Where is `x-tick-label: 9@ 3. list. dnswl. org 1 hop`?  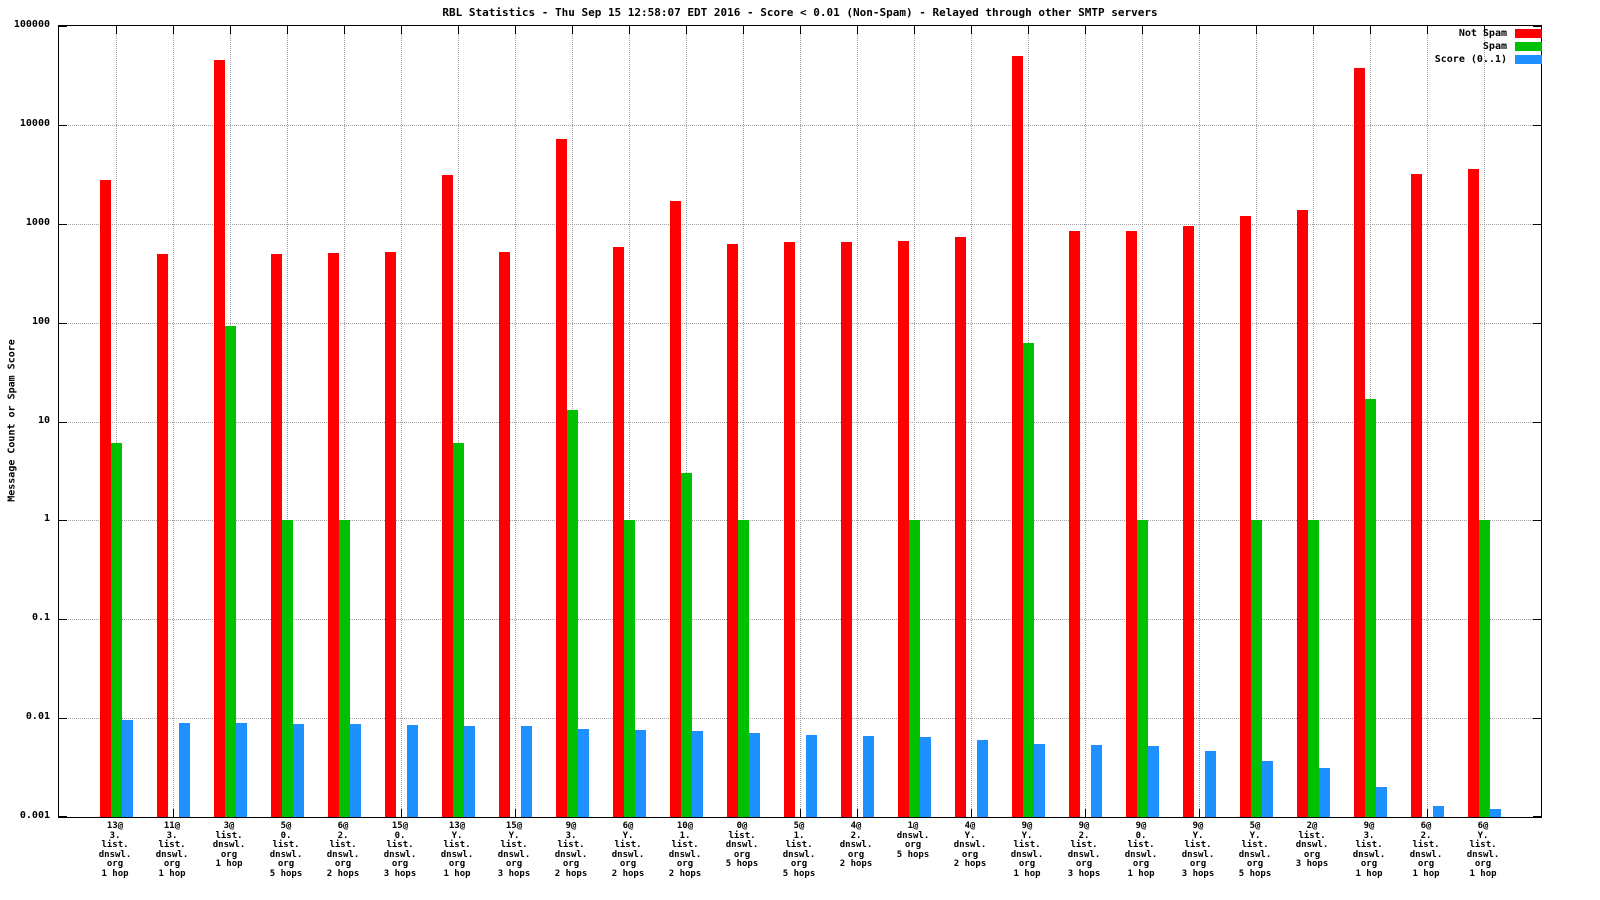 x-tick-label: 9@ 3. list. dnswl. org 1 hop is located at coordinates (1369, 850).